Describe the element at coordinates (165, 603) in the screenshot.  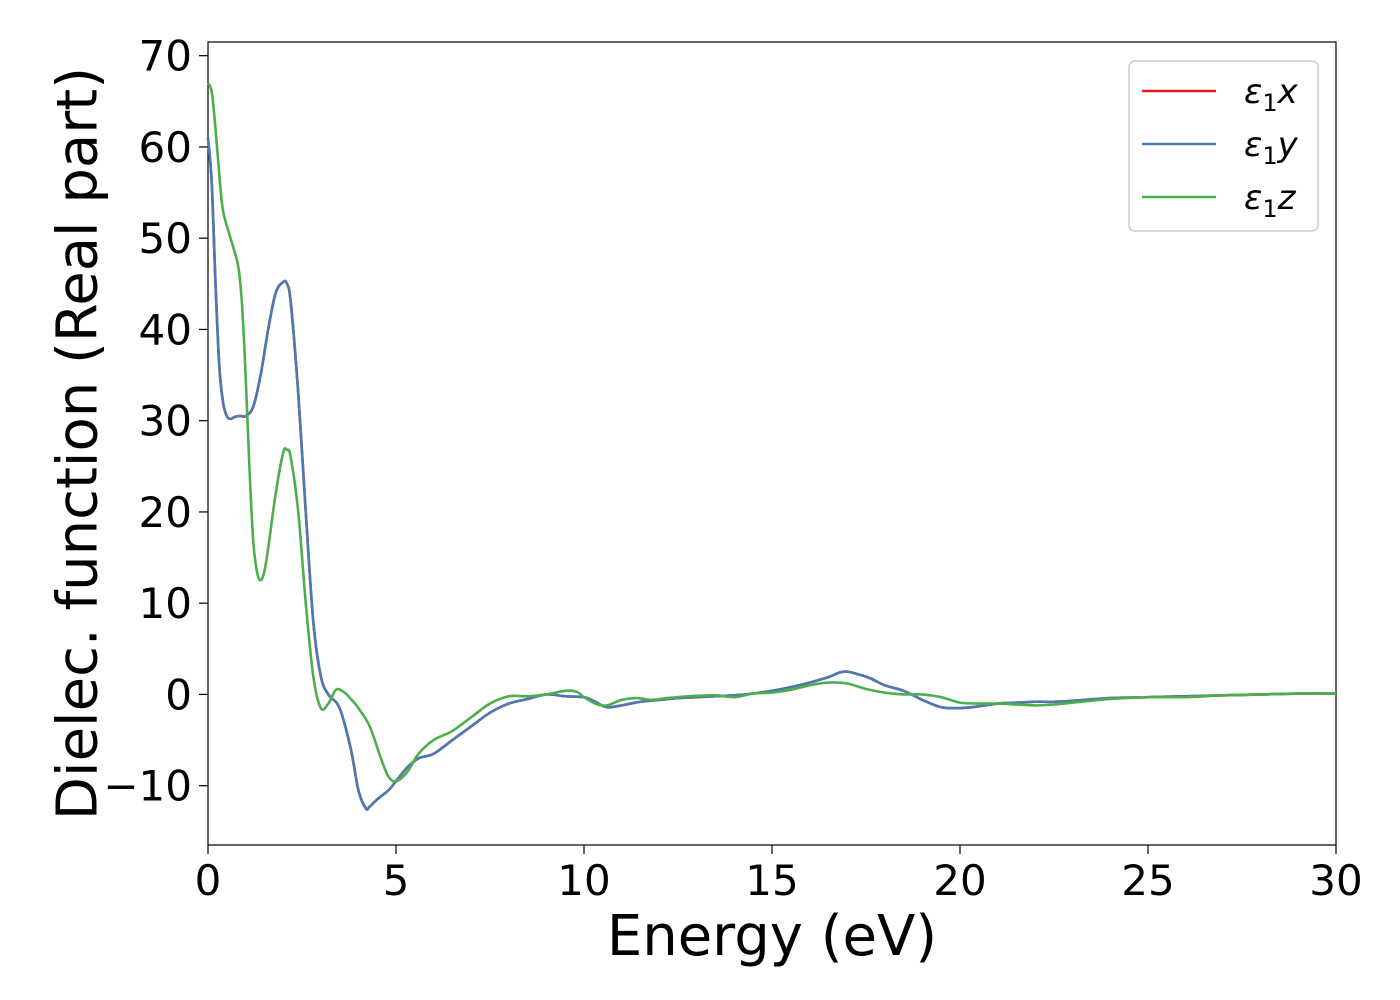
I see `y-tick-label: 10` at that location.